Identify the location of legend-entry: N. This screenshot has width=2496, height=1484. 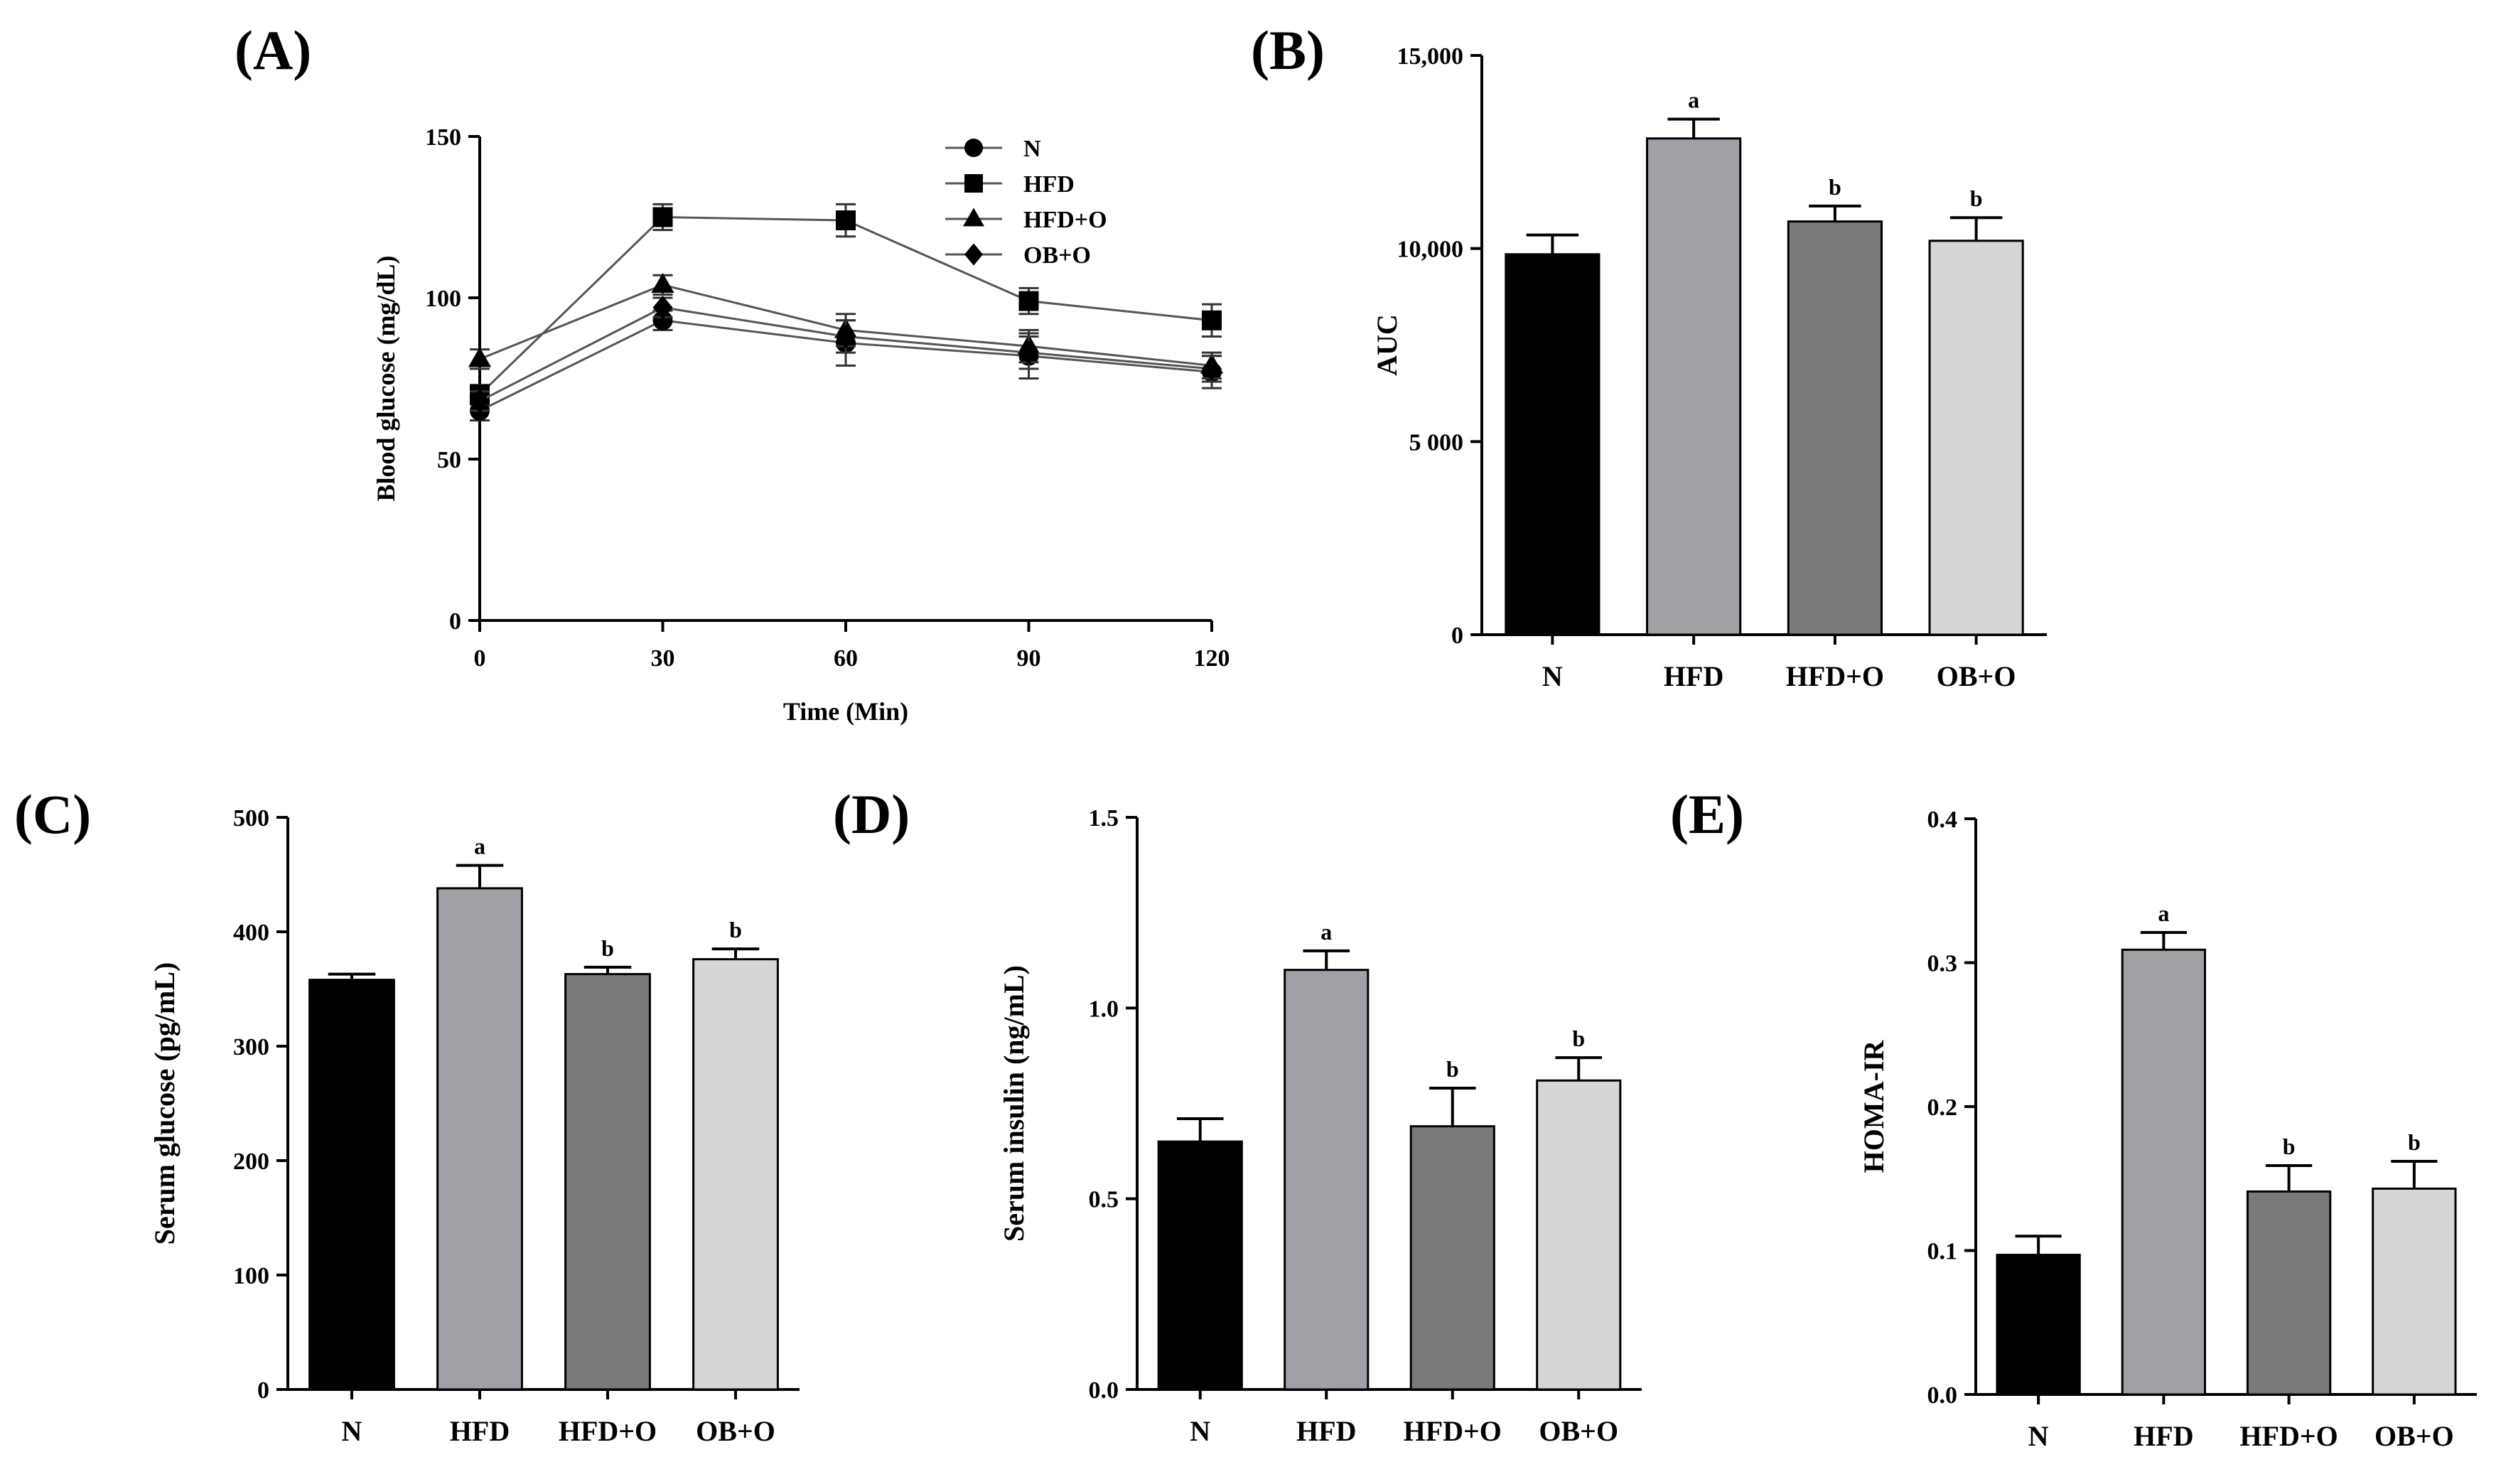
(1032, 149).